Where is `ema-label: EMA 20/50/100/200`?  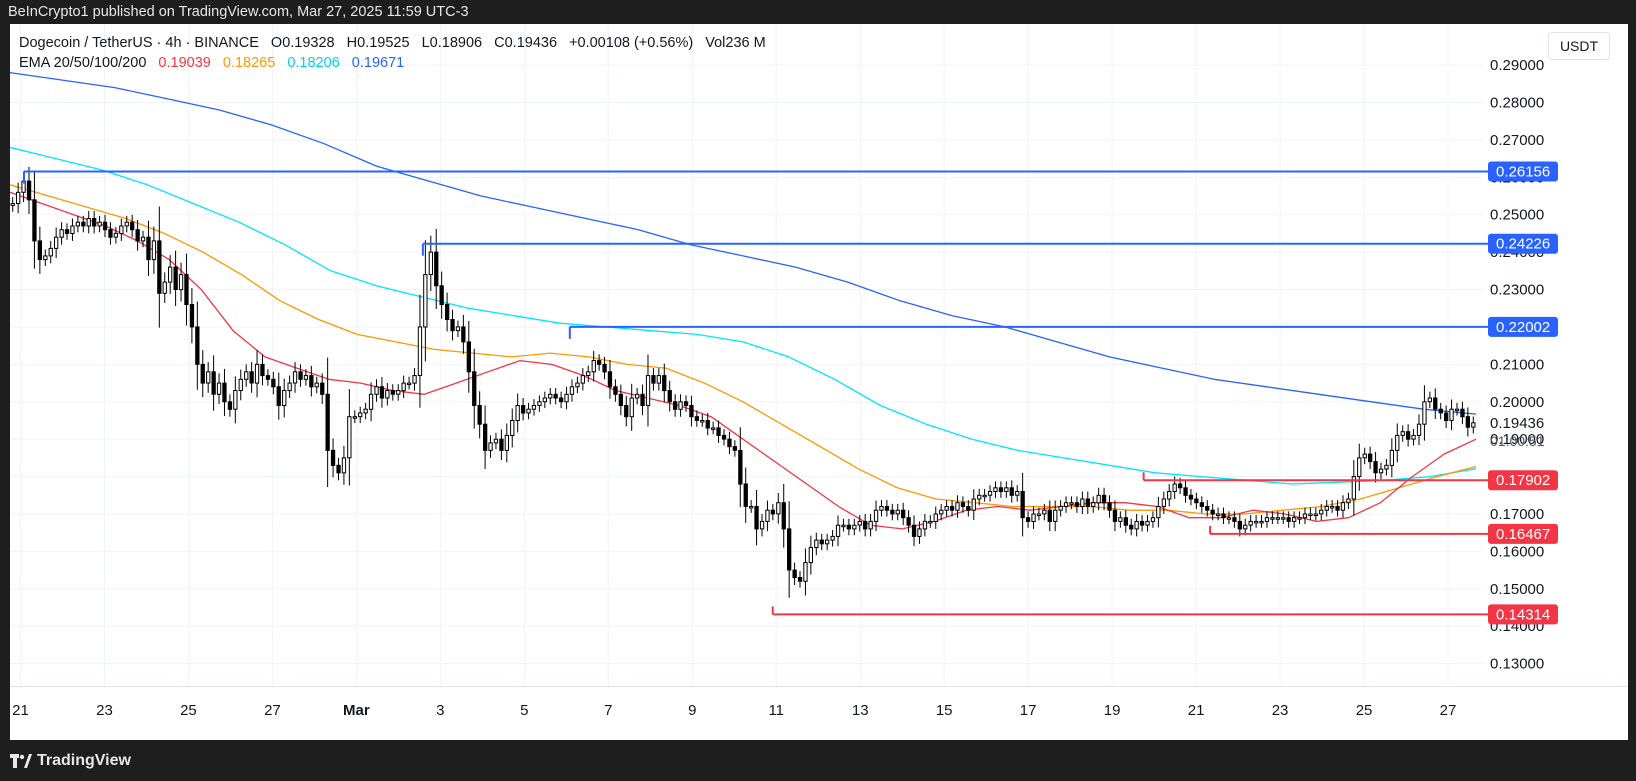 ema-label: EMA 20/50/100/200 is located at coordinates (83, 63).